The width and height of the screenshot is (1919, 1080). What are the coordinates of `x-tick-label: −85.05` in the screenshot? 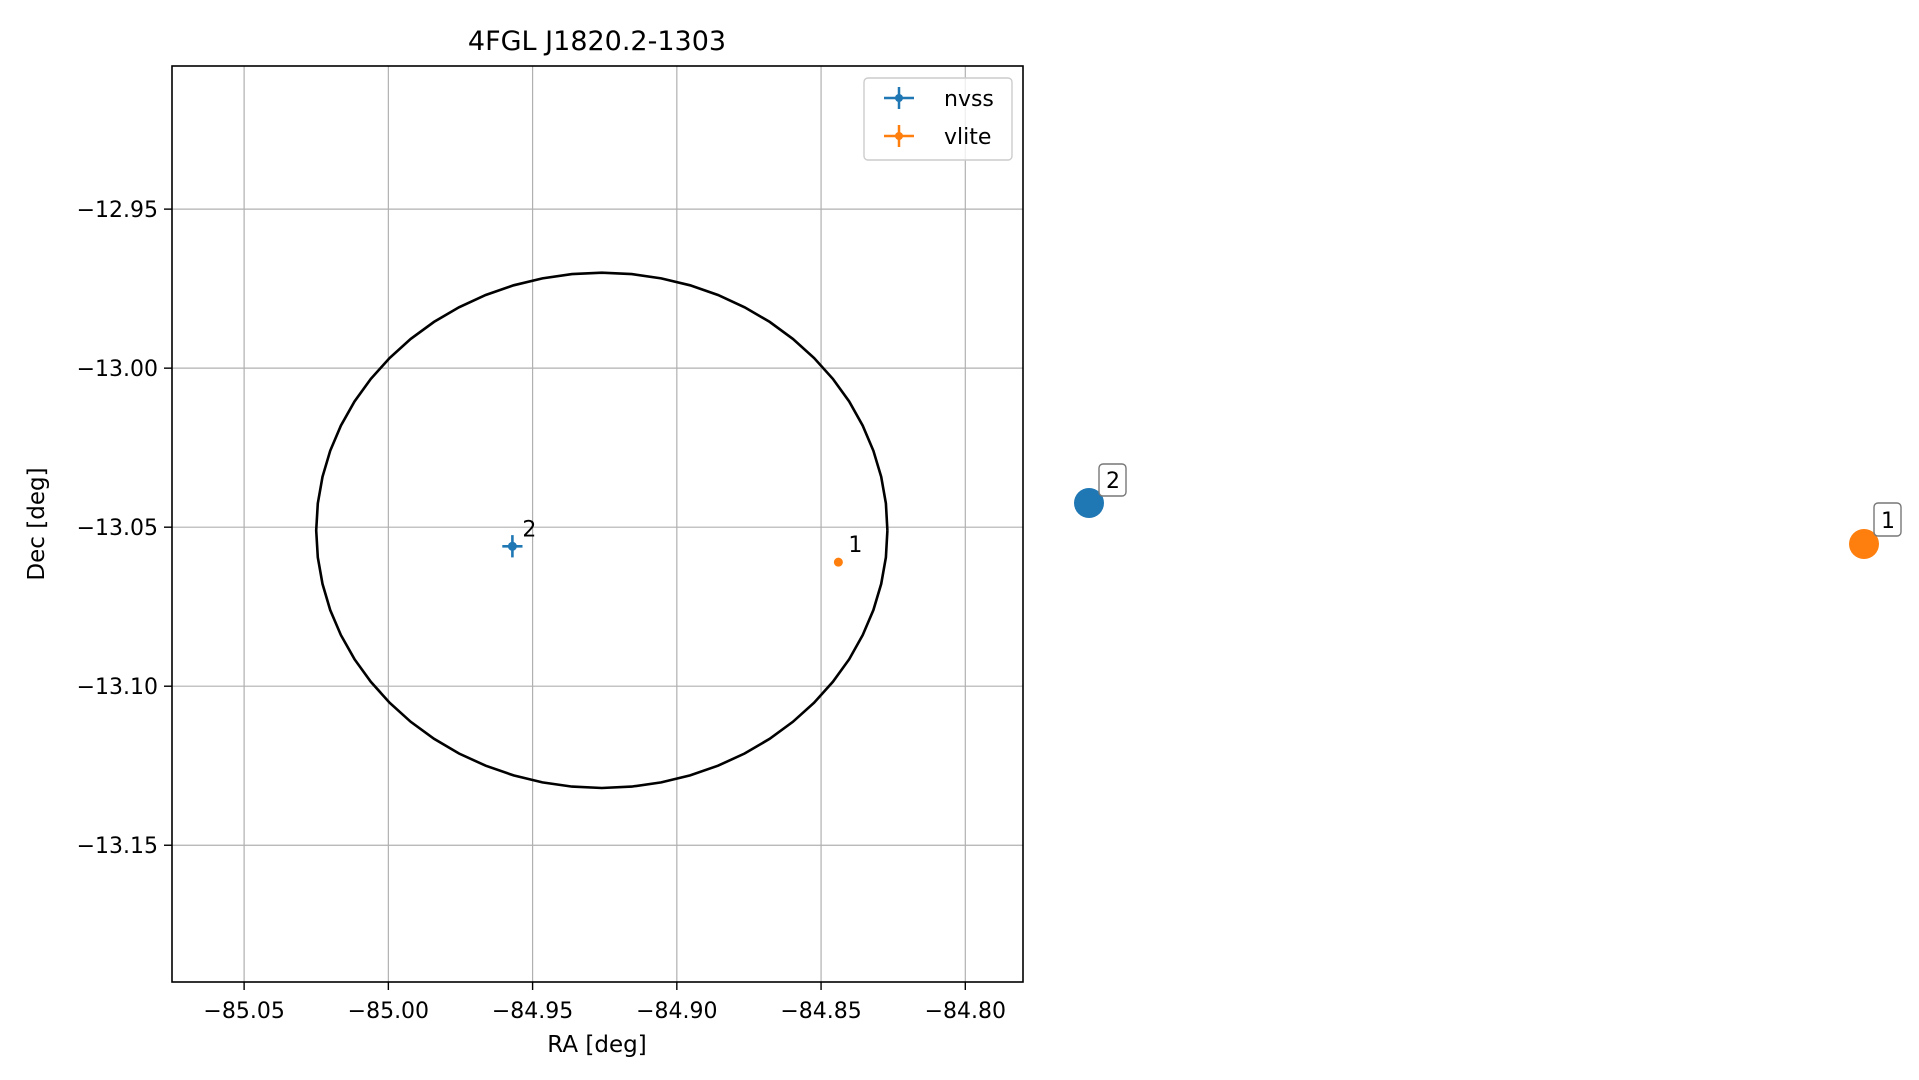 It's located at (243, 1011).